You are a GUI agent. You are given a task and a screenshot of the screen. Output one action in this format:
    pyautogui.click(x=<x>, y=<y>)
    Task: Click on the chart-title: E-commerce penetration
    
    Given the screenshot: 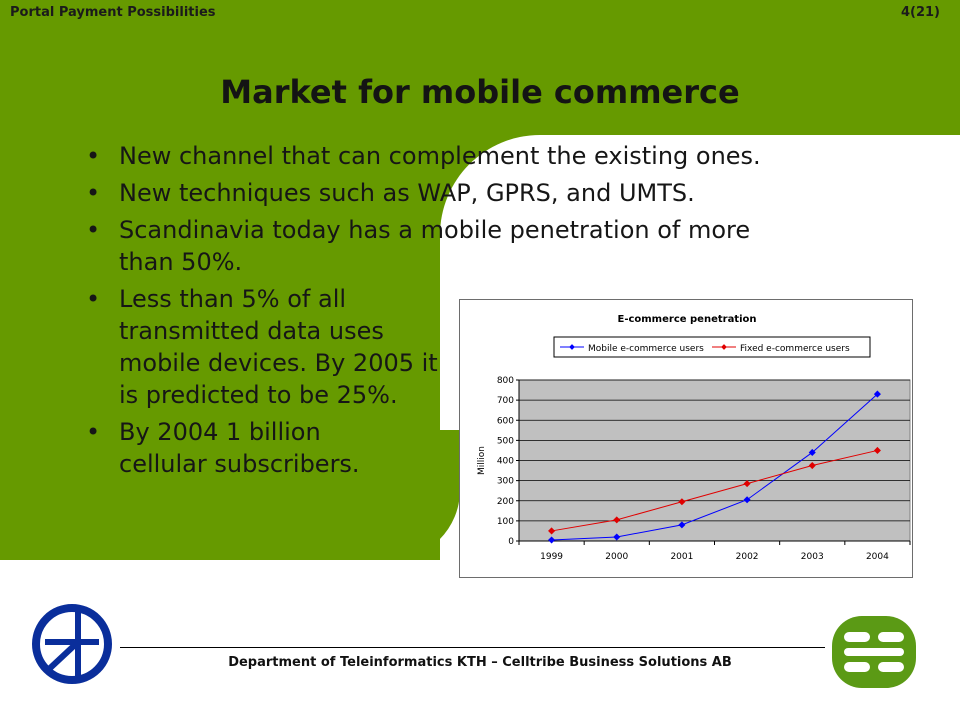 What is the action you would take?
    pyautogui.click(x=686, y=319)
    